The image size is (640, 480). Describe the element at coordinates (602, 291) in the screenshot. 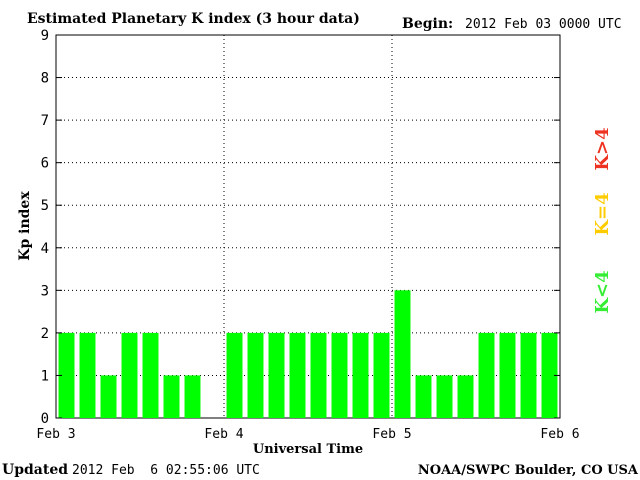

I see `legend-k-below-4: K<4` at that location.